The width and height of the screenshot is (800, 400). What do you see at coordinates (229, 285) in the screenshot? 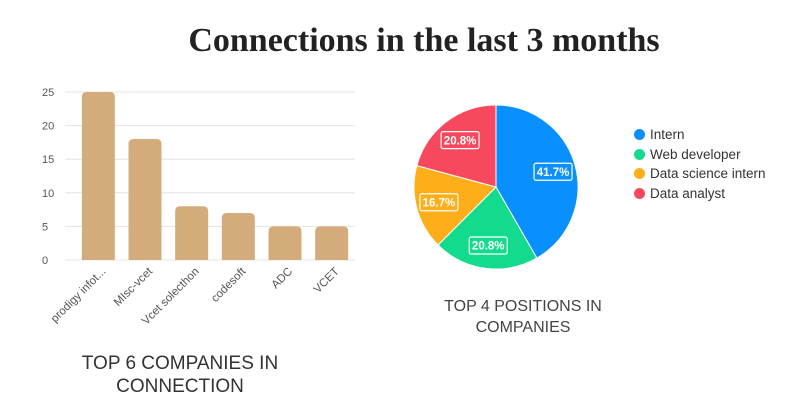
I see `x-tick-label: codesoft` at bounding box center [229, 285].